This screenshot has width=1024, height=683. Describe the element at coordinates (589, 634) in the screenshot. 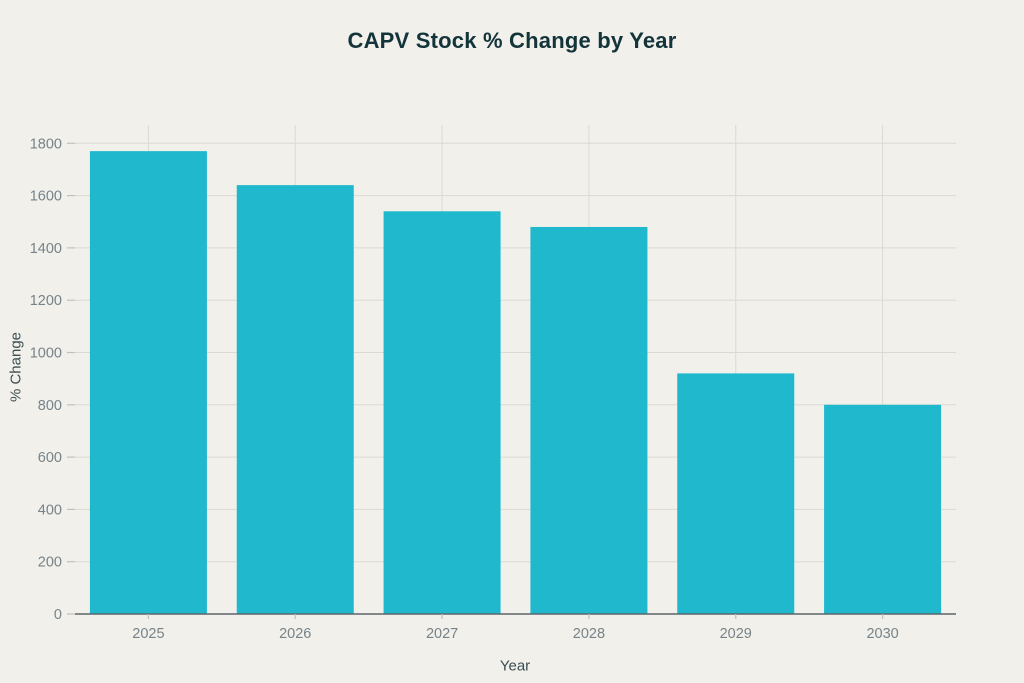

I see `x-tick-label-2028: 2028` at that location.